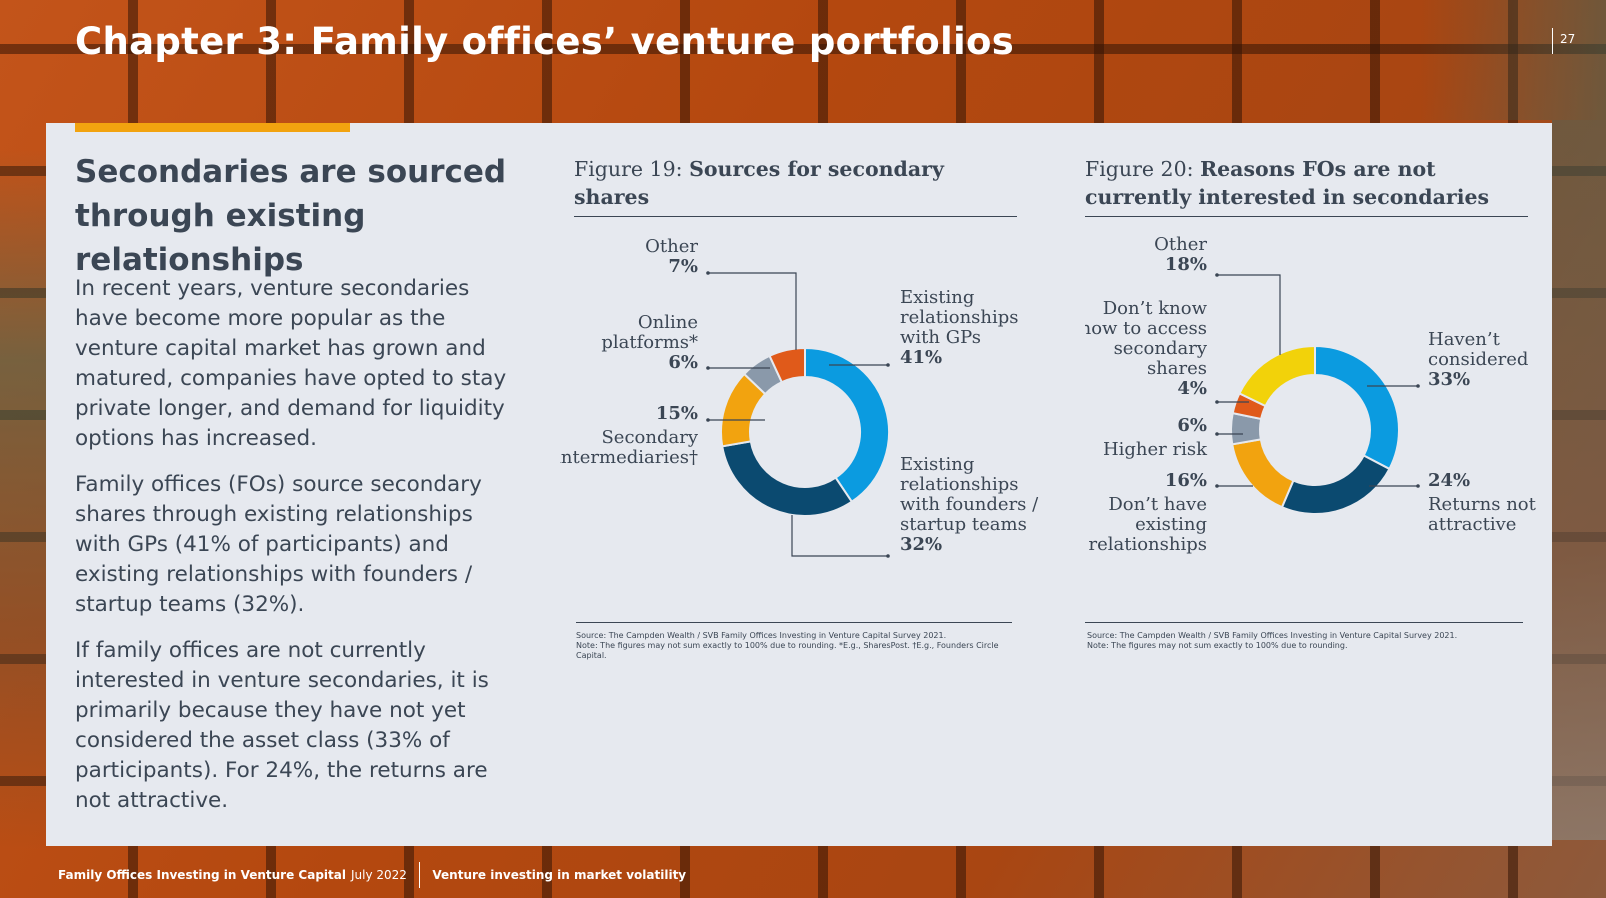  What do you see at coordinates (1155, 437) in the screenshot?
I see `label-higher-risk: 6% Higher risk` at bounding box center [1155, 437].